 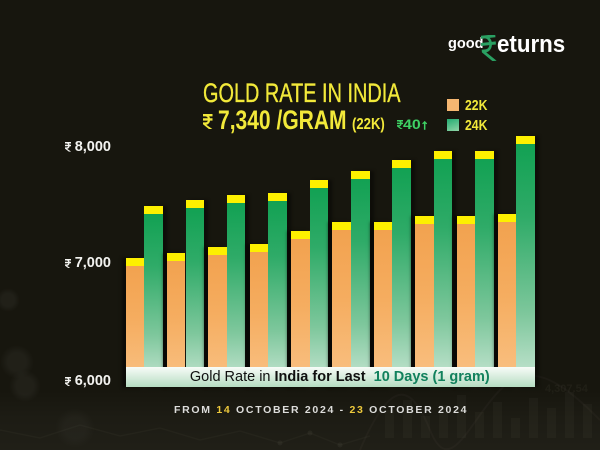 I want to click on svg-text: 4,307.54, so click(x=567, y=389).